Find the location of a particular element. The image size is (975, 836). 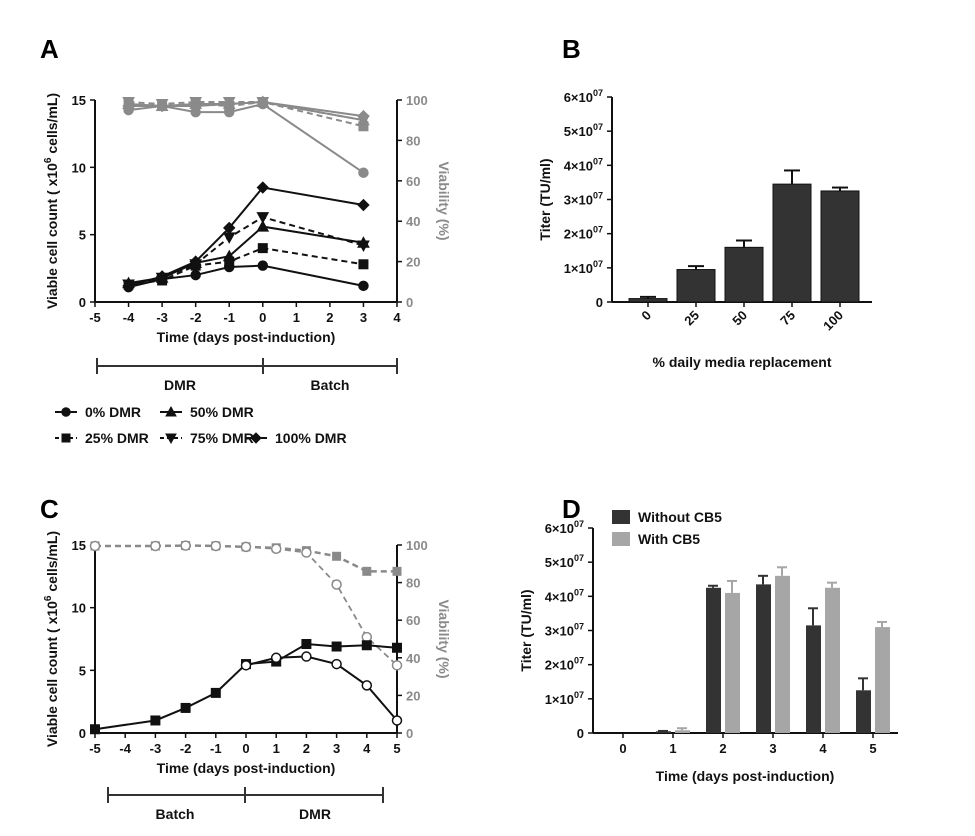

legend-label: 75% DMR is located at coordinates (222, 438).